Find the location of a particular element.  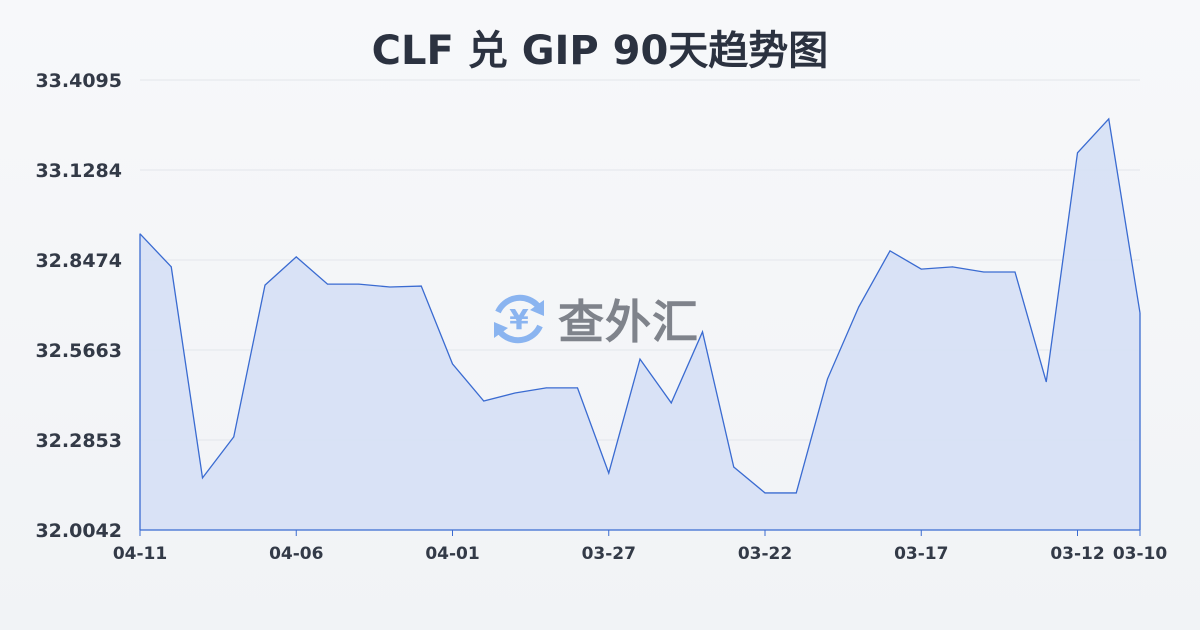

y-tick-label: 32.5663 is located at coordinates (78, 351).